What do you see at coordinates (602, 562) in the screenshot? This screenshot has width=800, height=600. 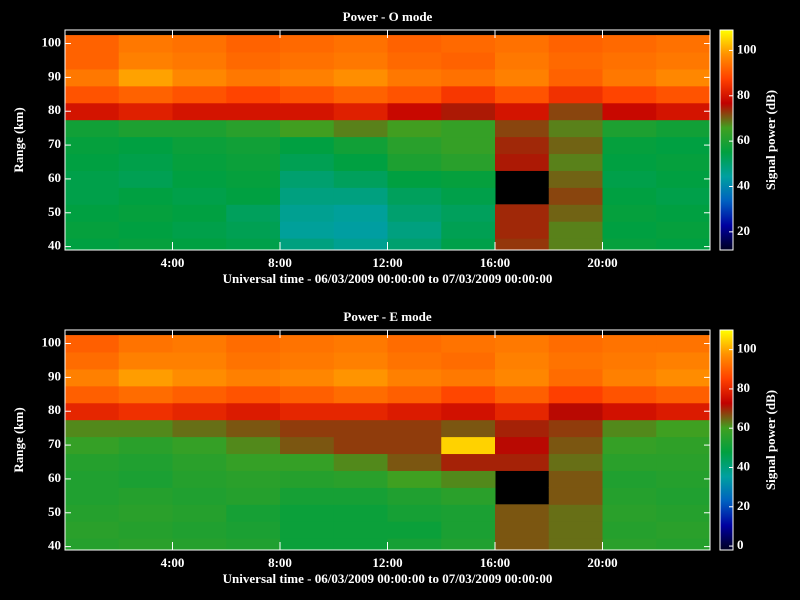 I see `x-tick-label: 20:00` at bounding box center [602, 562].